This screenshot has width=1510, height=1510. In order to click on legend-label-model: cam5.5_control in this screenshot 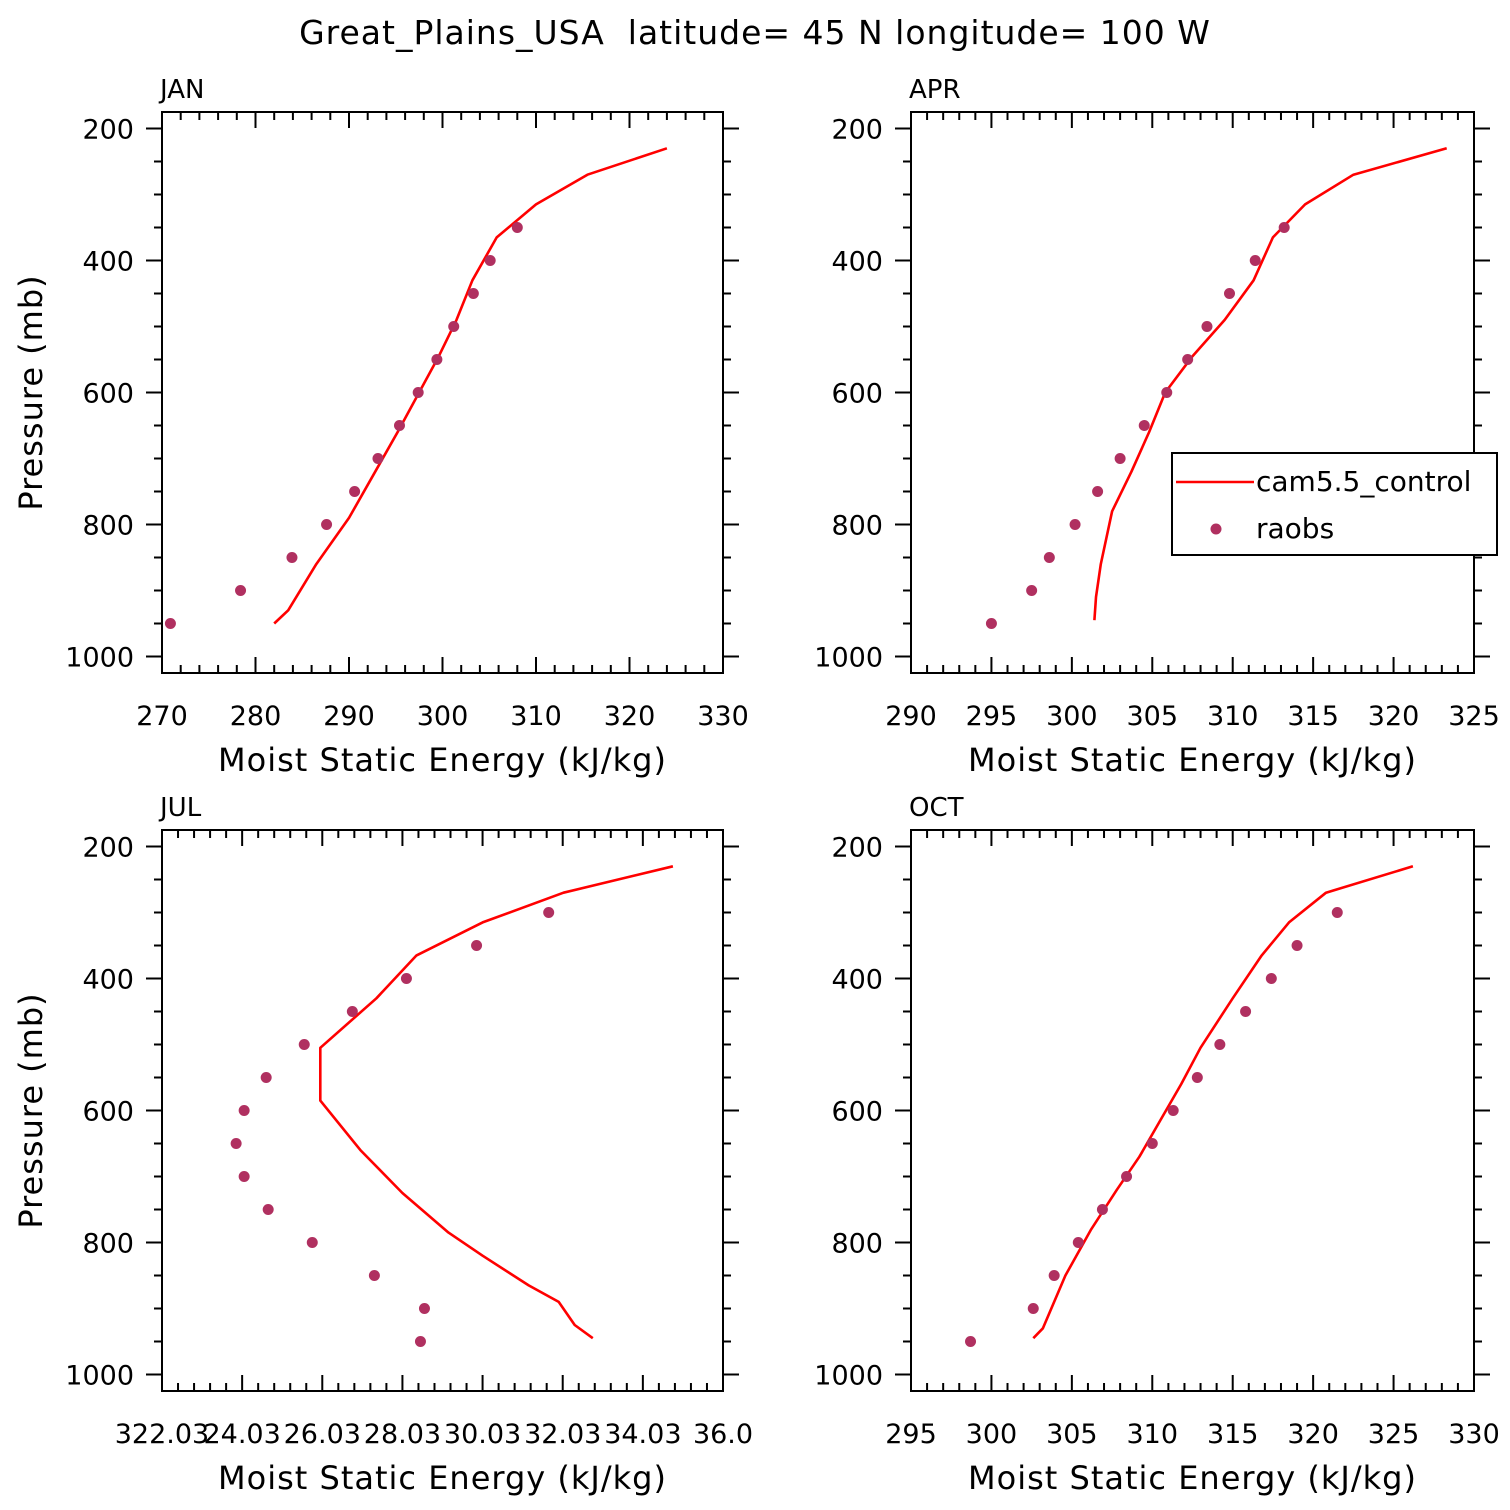, I will do `click(1363, 481)`.